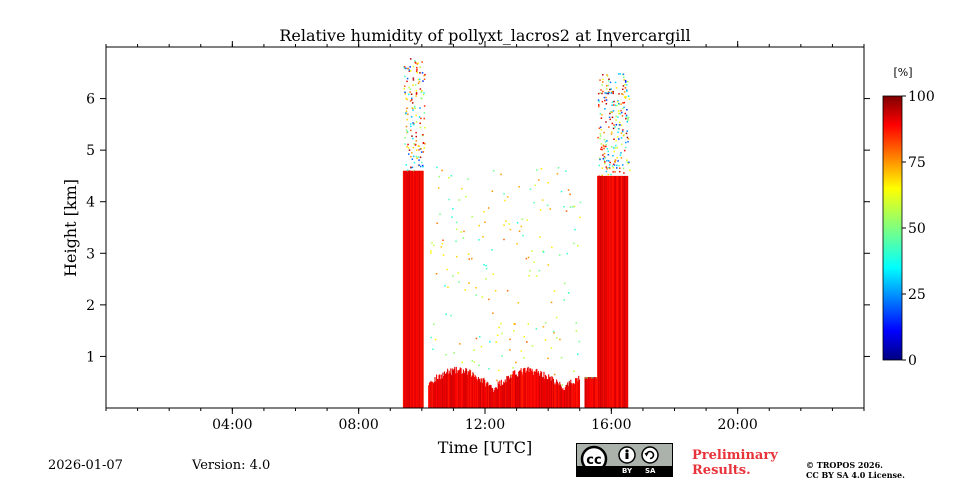  I want to click on y-tick-label: 5, so click(90, 151).